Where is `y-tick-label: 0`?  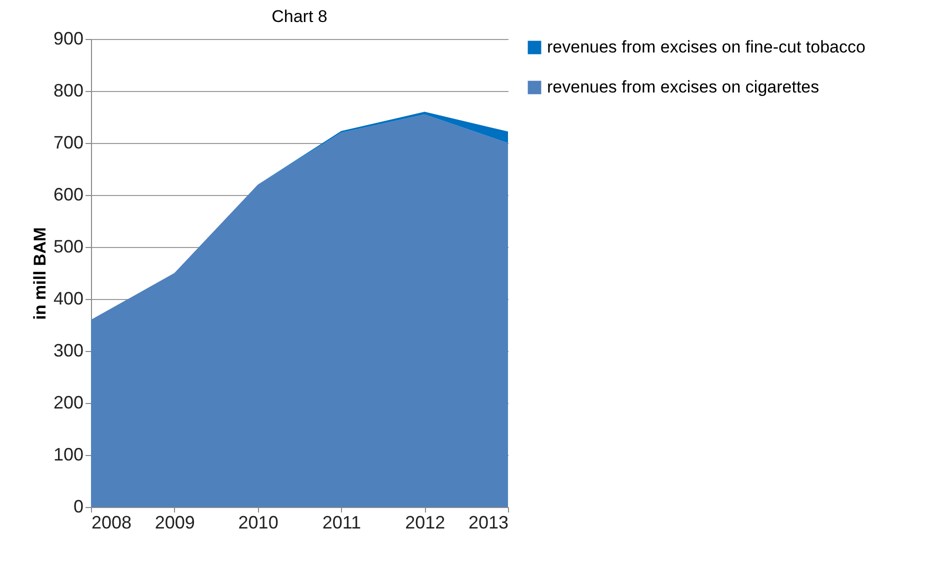 y-tick-label: 0 is located at coordinates (78, 506).